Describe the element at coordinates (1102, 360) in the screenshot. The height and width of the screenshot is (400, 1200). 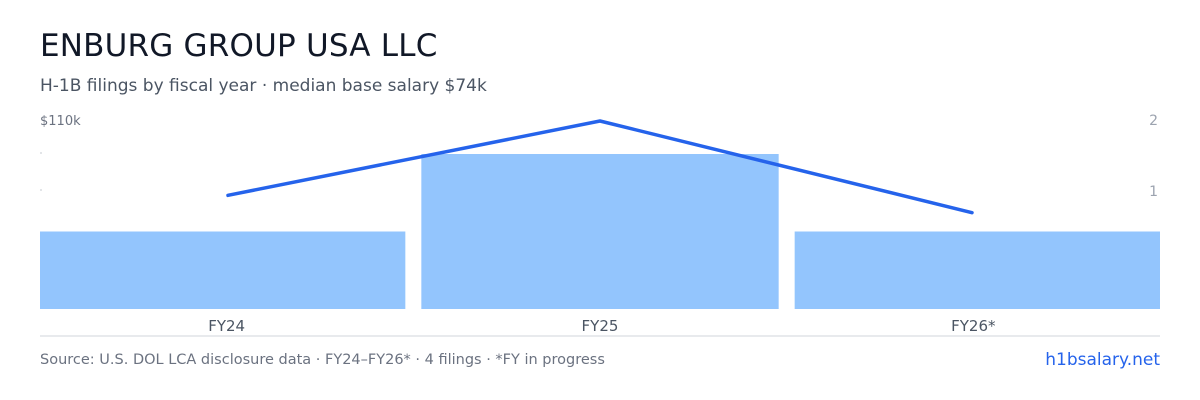
I see `site-link: h1bsalary.net` at that location.